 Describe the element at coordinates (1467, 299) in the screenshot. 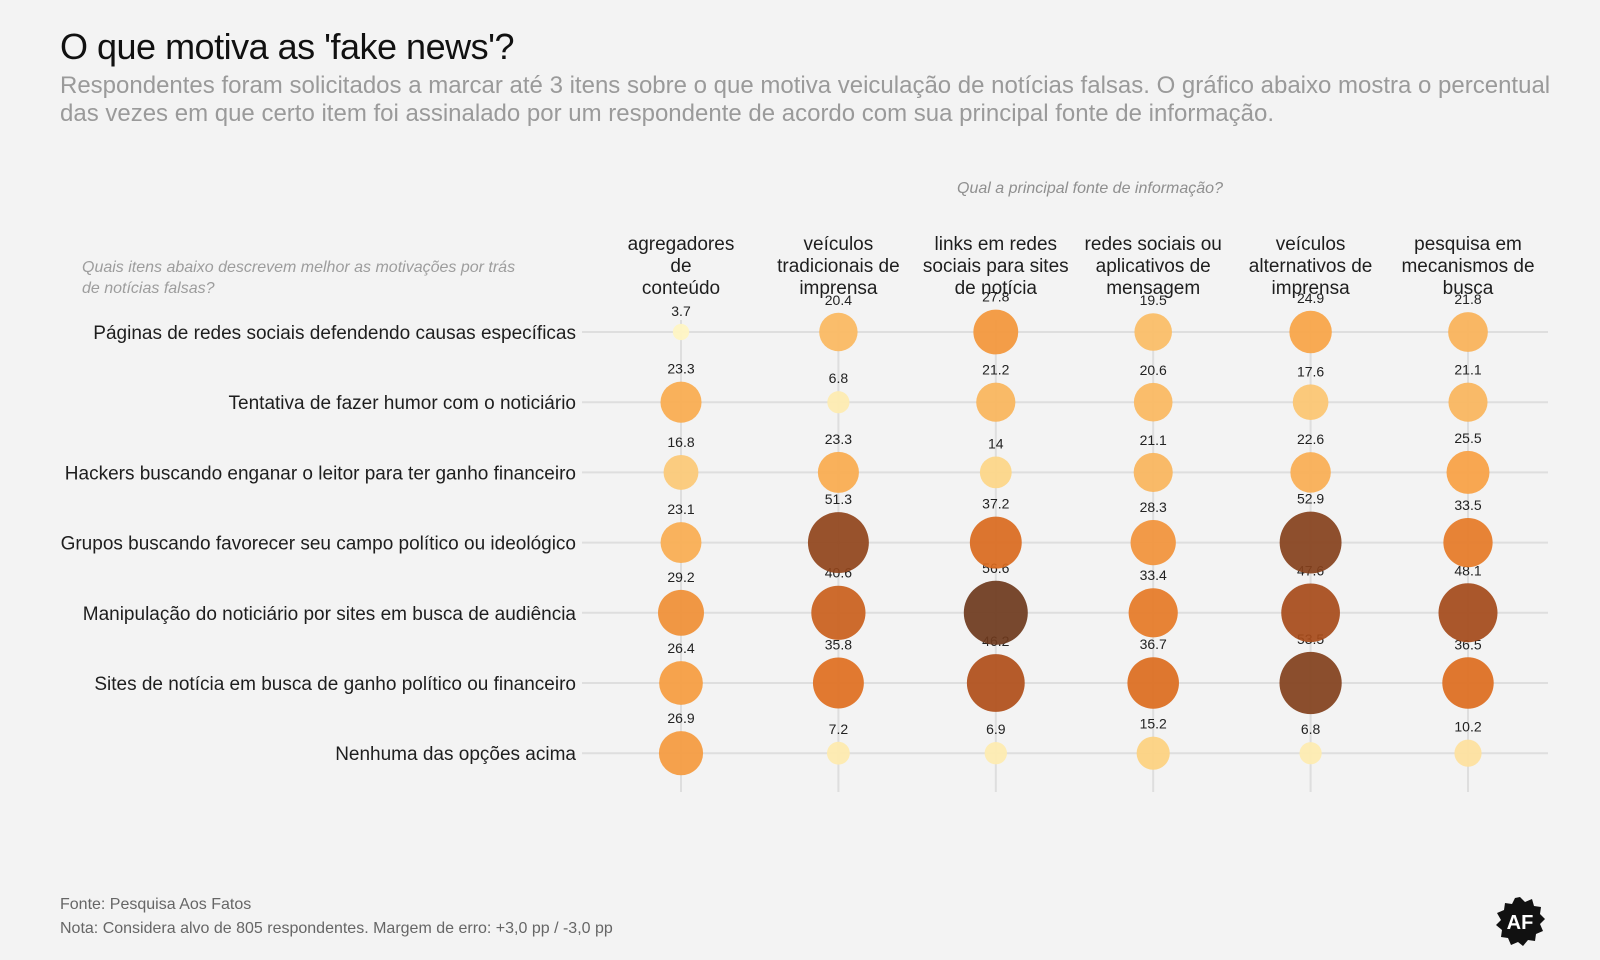

I see `value-label: 21.8` at that location.